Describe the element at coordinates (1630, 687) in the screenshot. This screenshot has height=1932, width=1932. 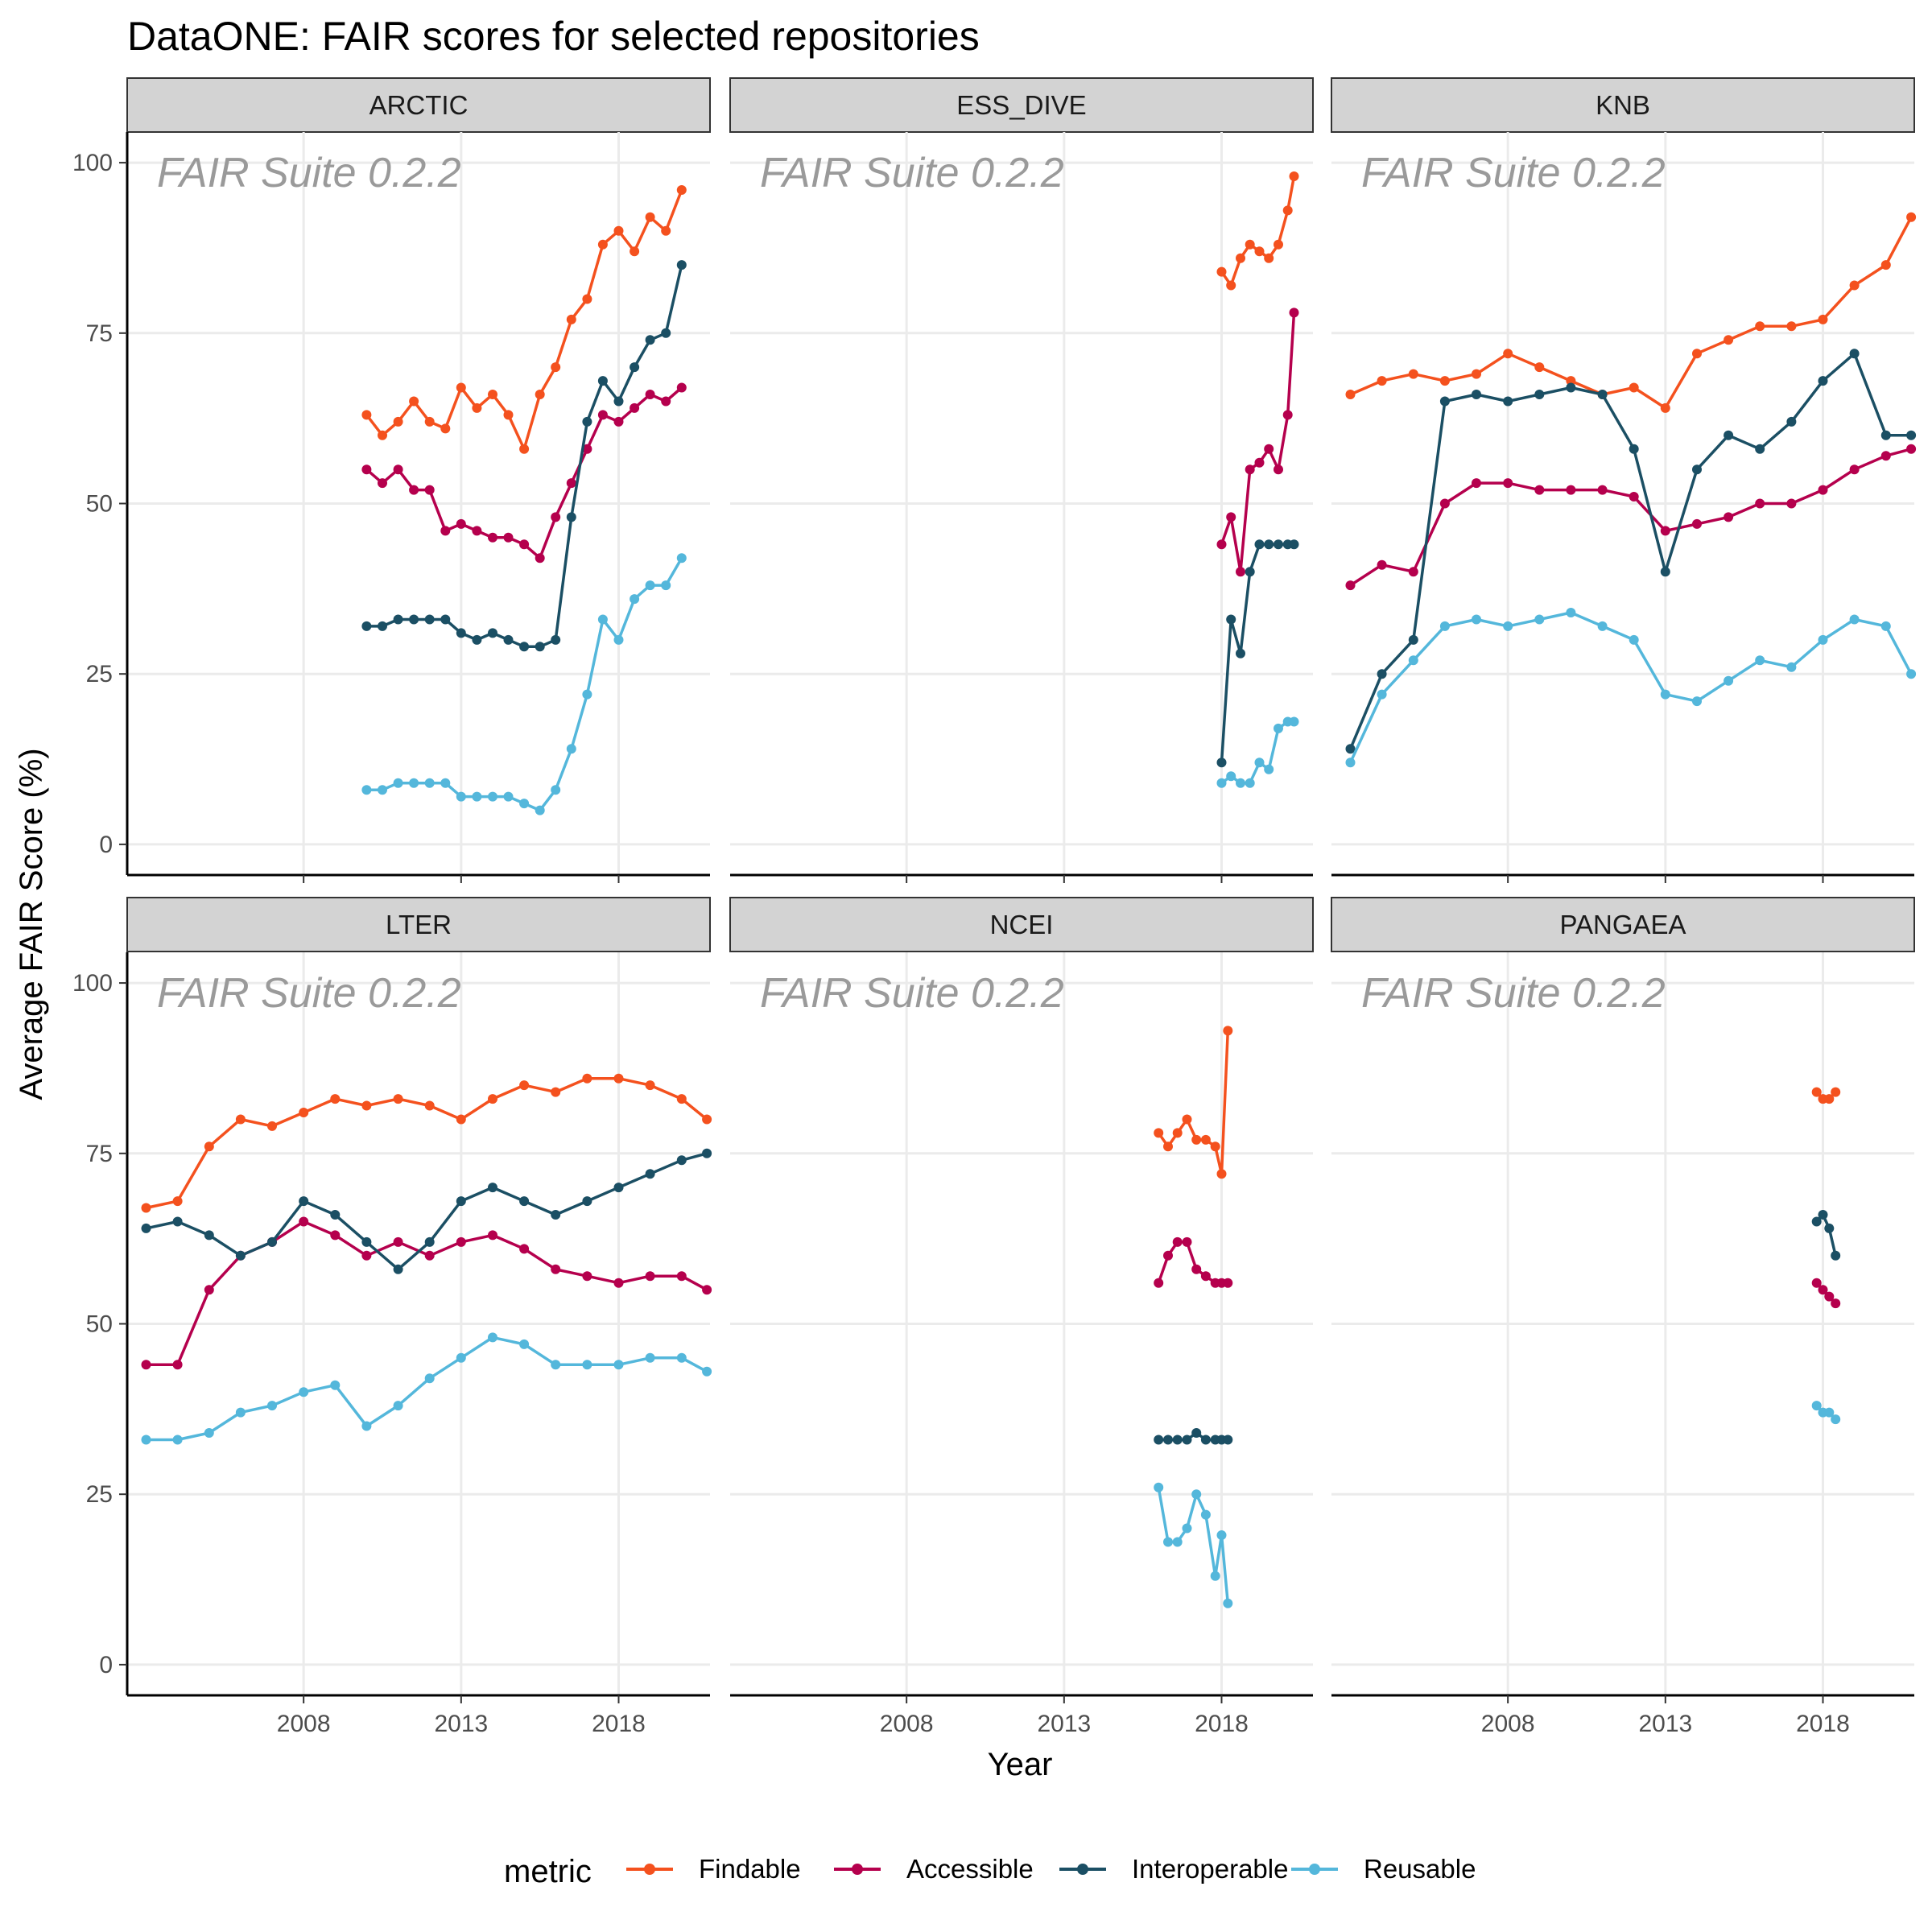
I see `series-line-reusable` at that location.